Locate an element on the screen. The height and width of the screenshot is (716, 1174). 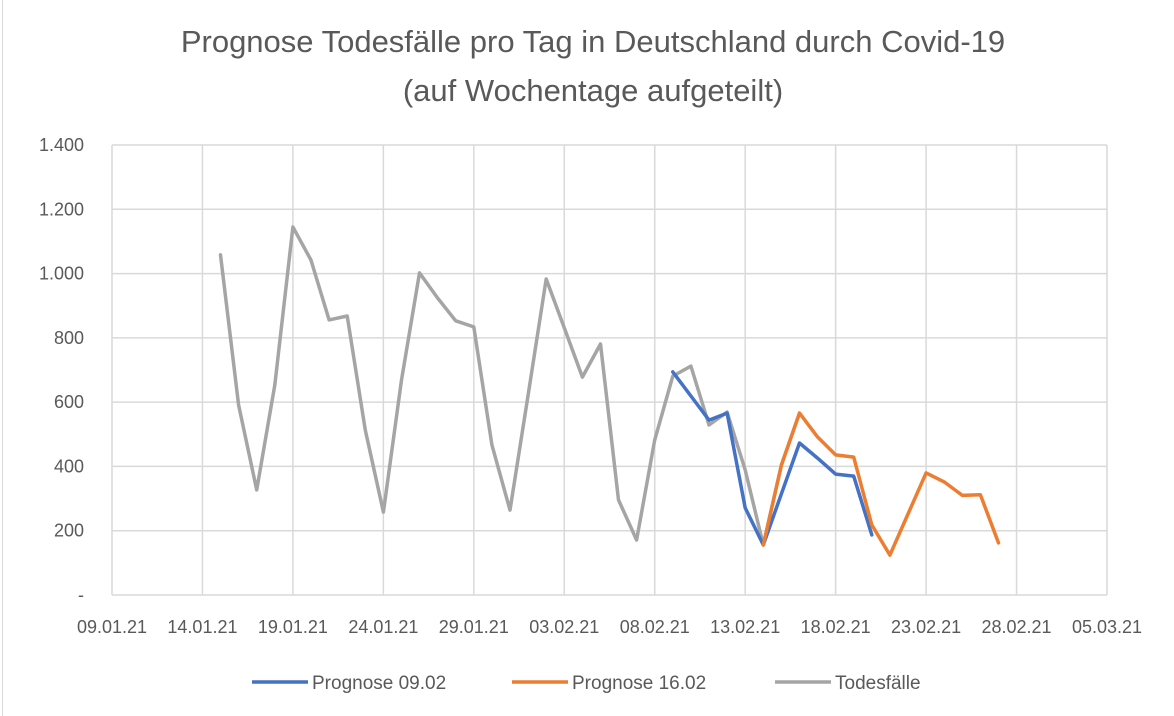
legend-label: Todesfälle is located at coordinates (878, 683).